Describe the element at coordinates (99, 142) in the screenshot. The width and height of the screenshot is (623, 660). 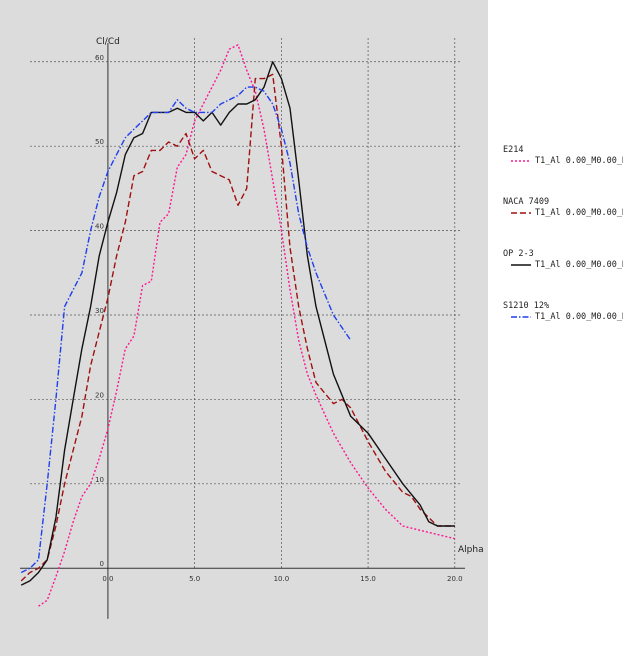
I see `y-tick-label: 50` at that location.